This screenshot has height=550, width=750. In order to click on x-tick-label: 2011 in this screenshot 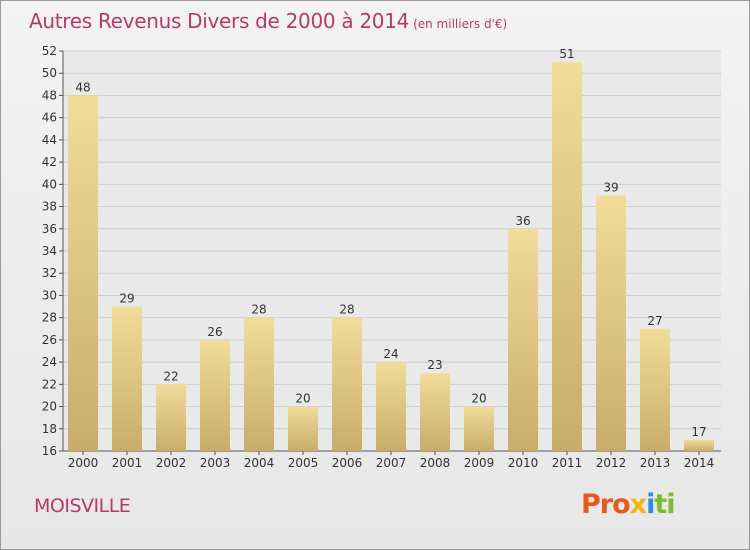, I will do `click(567, 463)`.